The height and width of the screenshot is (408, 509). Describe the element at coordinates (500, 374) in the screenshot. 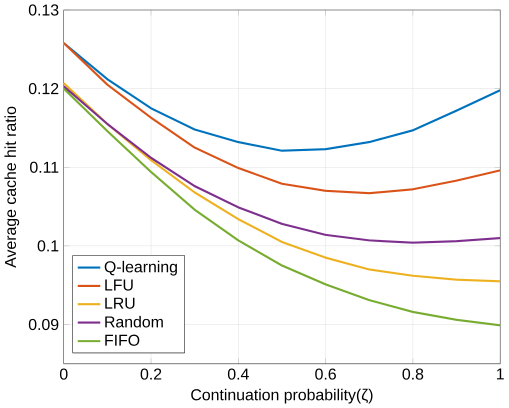

I see `x-tick-label: 1` at that location.